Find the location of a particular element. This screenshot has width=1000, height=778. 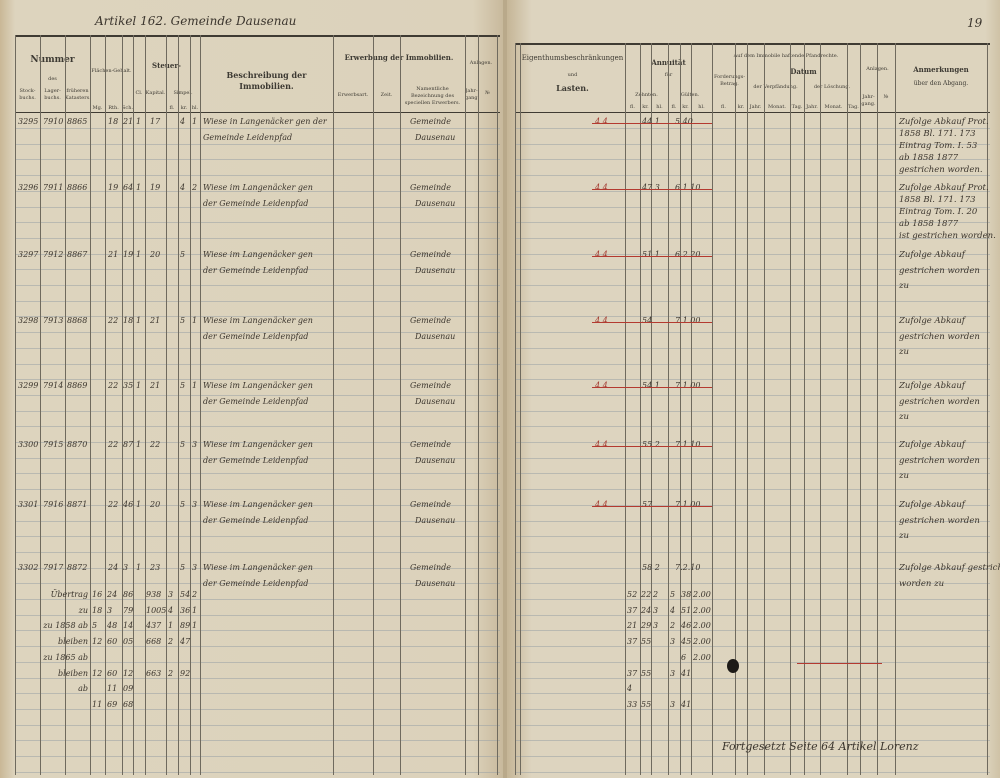

simpel-hl: 3 is located at coordinates (195, 567).